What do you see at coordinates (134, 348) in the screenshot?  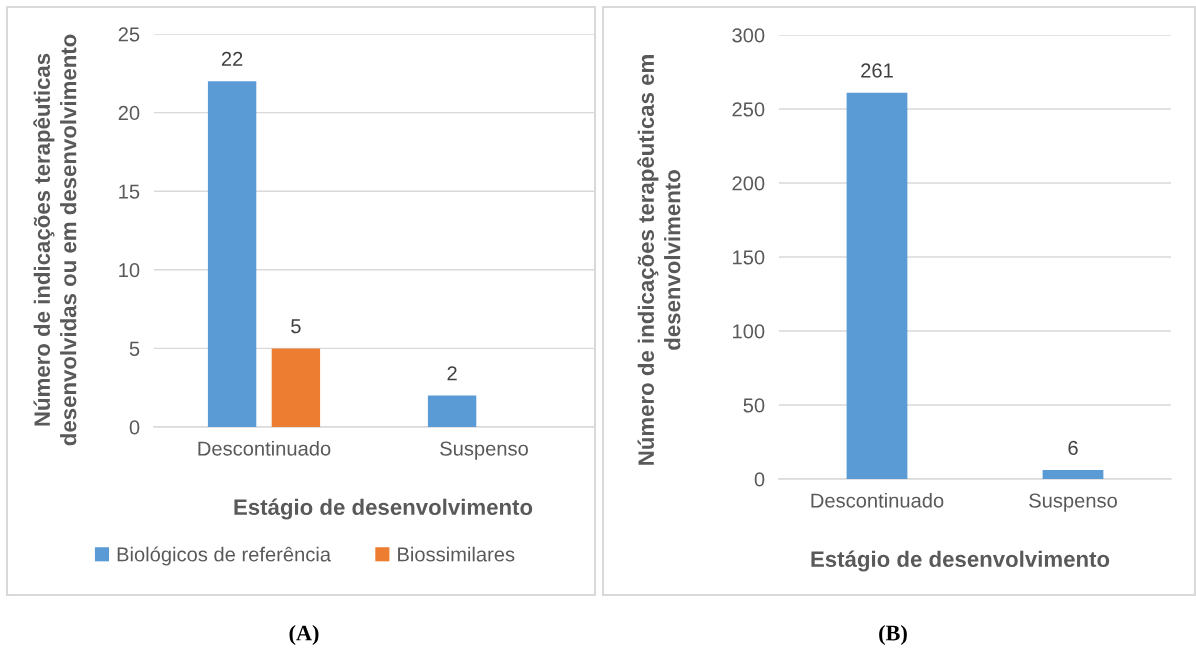 I see `y-tick-label: 5` at bounding box center [134, 348].